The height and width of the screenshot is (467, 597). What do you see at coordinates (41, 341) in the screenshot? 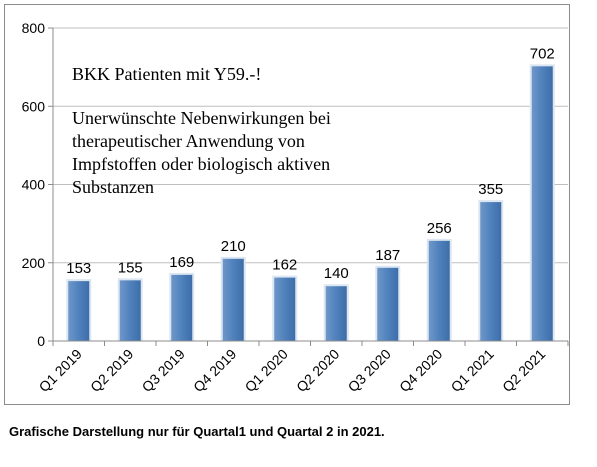
I see `y-tick-label-0: 0` at bounding box center [41, 341].